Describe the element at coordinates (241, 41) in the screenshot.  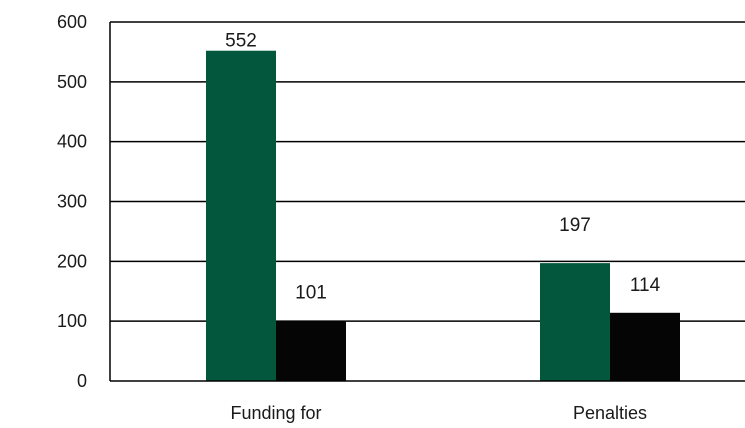
I see `data-label: 552` at that location.